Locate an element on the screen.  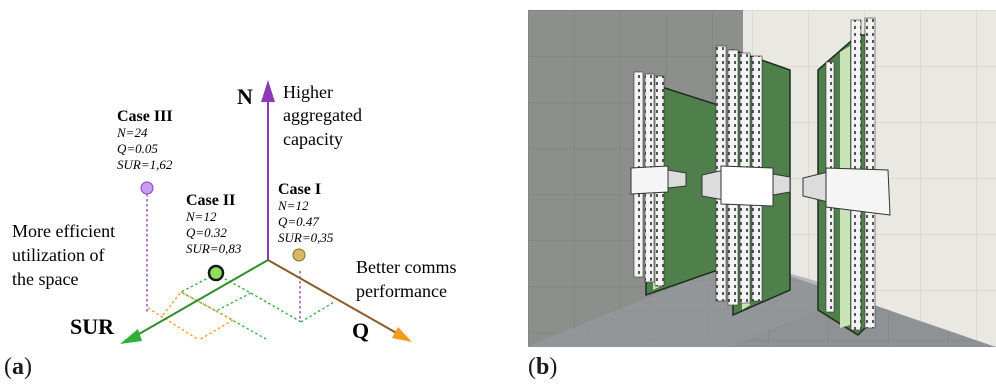
case-ii-q: Q=0.32 is located at coordinates (206, 232).